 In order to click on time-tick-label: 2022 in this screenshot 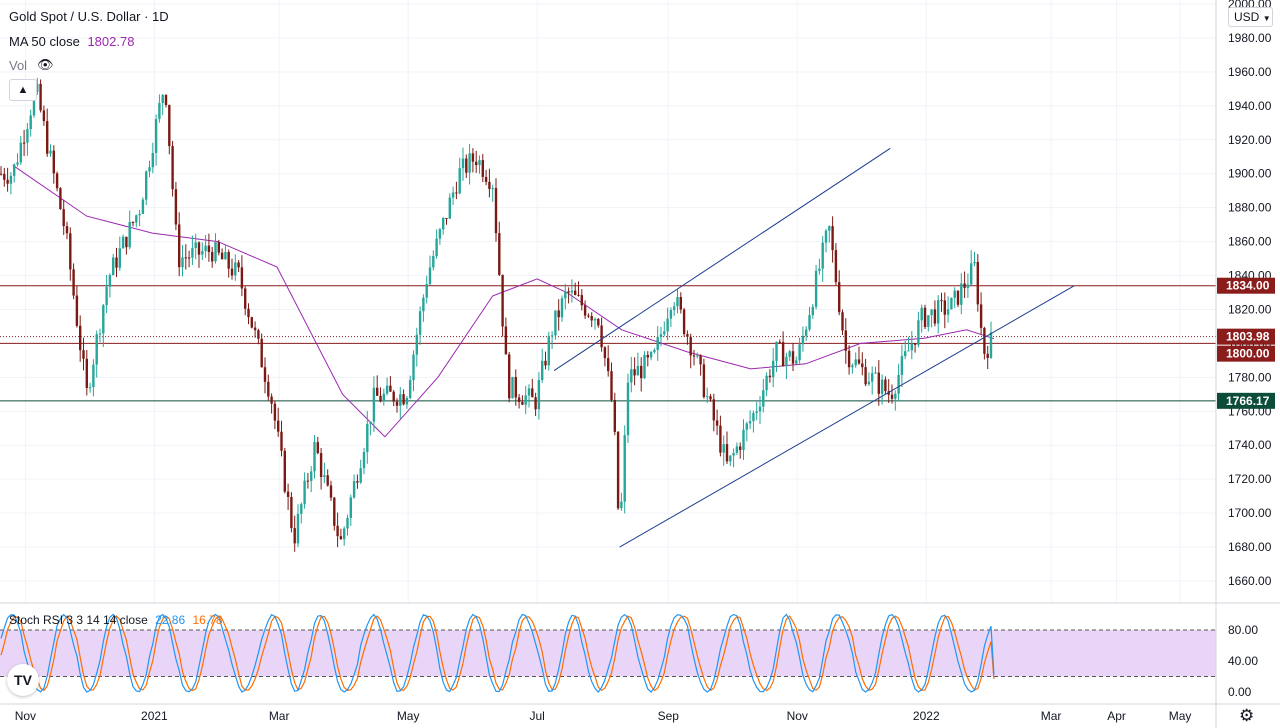, I will do `click(926, 716)`.